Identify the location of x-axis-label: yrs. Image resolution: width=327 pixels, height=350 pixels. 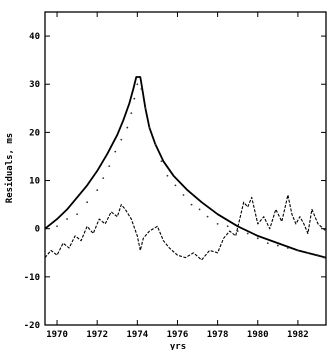
(178, 346).